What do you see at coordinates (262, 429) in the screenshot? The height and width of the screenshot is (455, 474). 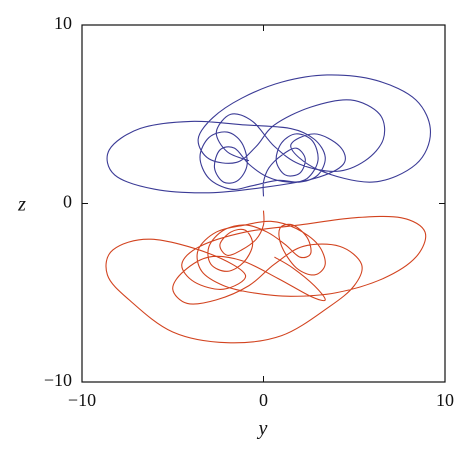 I see `x-axis-label: y` at bounding box center [262, 429].